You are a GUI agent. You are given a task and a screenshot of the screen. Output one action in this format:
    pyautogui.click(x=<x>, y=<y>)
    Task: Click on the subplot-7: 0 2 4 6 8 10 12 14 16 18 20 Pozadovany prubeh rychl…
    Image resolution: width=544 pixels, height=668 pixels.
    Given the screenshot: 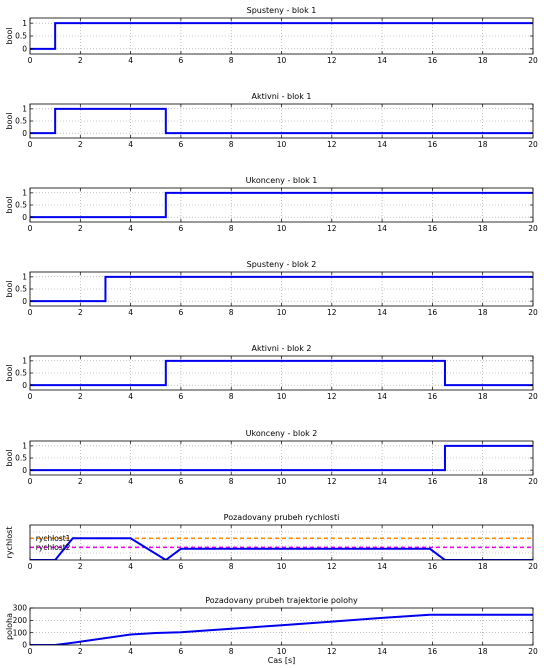 What is the action you would take?
    pyautogui.click(x=271, y=542)
    